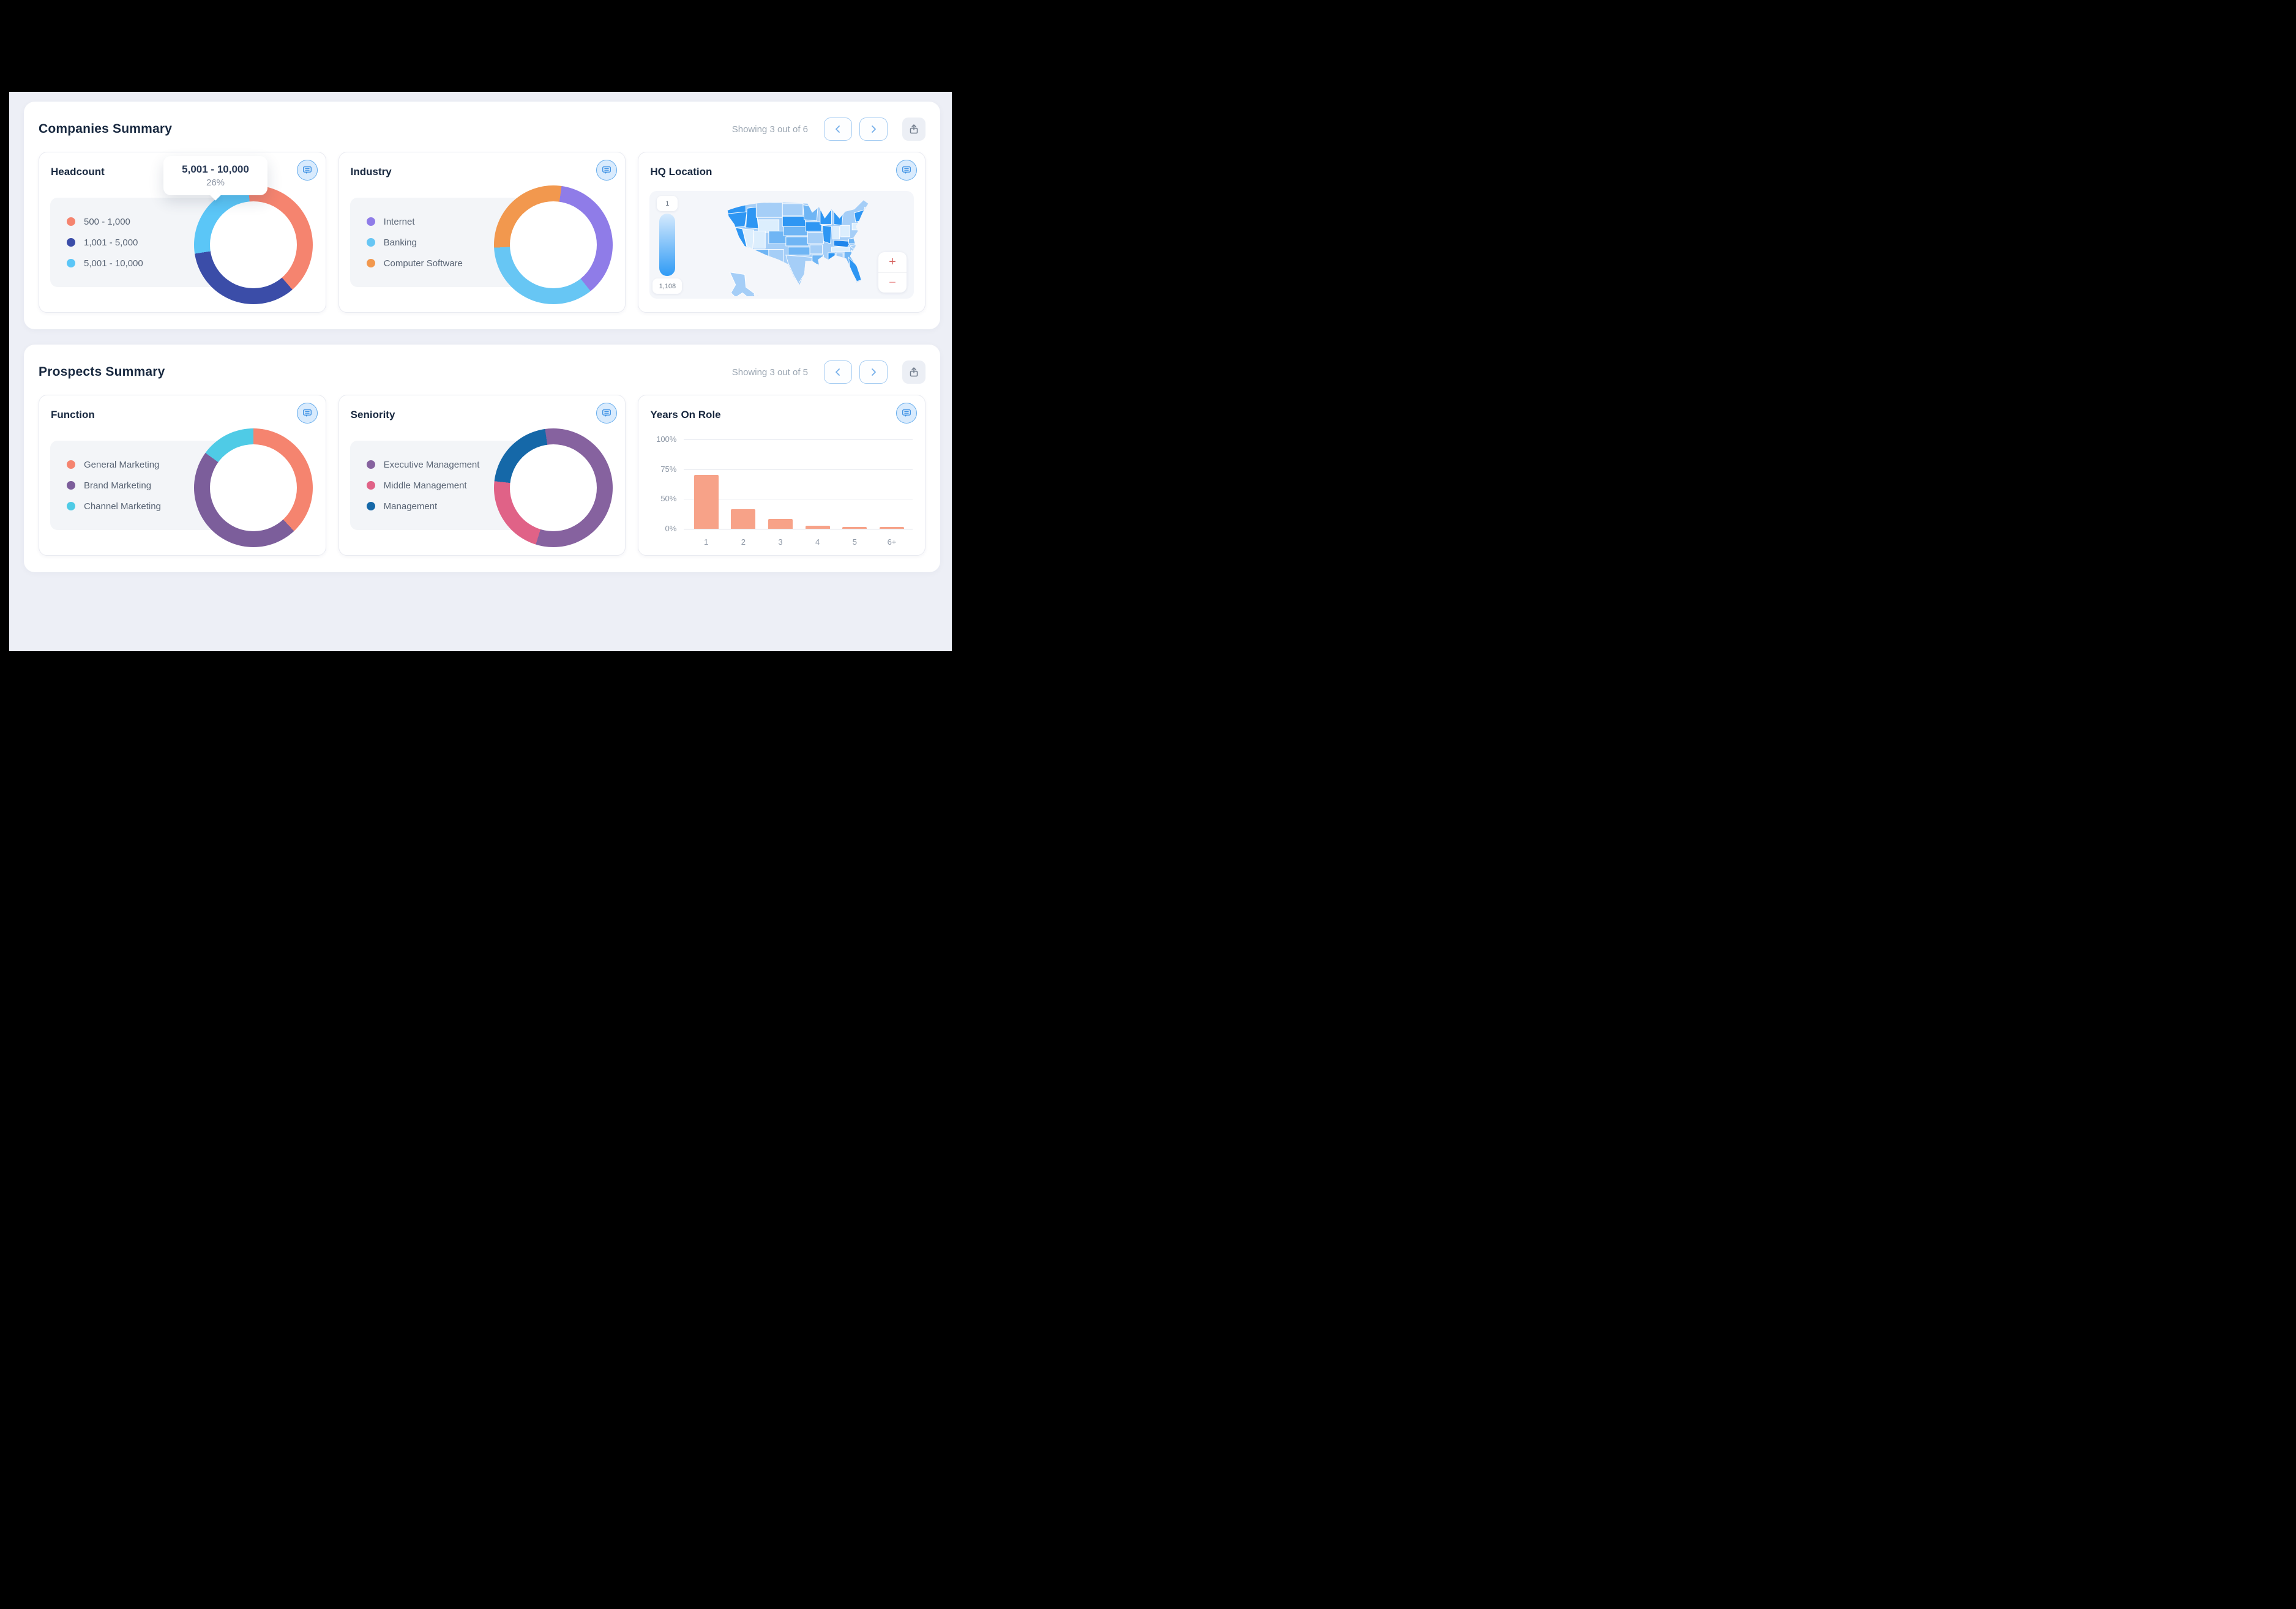 The width and height of the screenshot is (2296, 1609). What do you see at coordinates (667, 245) in the screenshot?
I see `map-color-scale` at bounding box center [667, 245].